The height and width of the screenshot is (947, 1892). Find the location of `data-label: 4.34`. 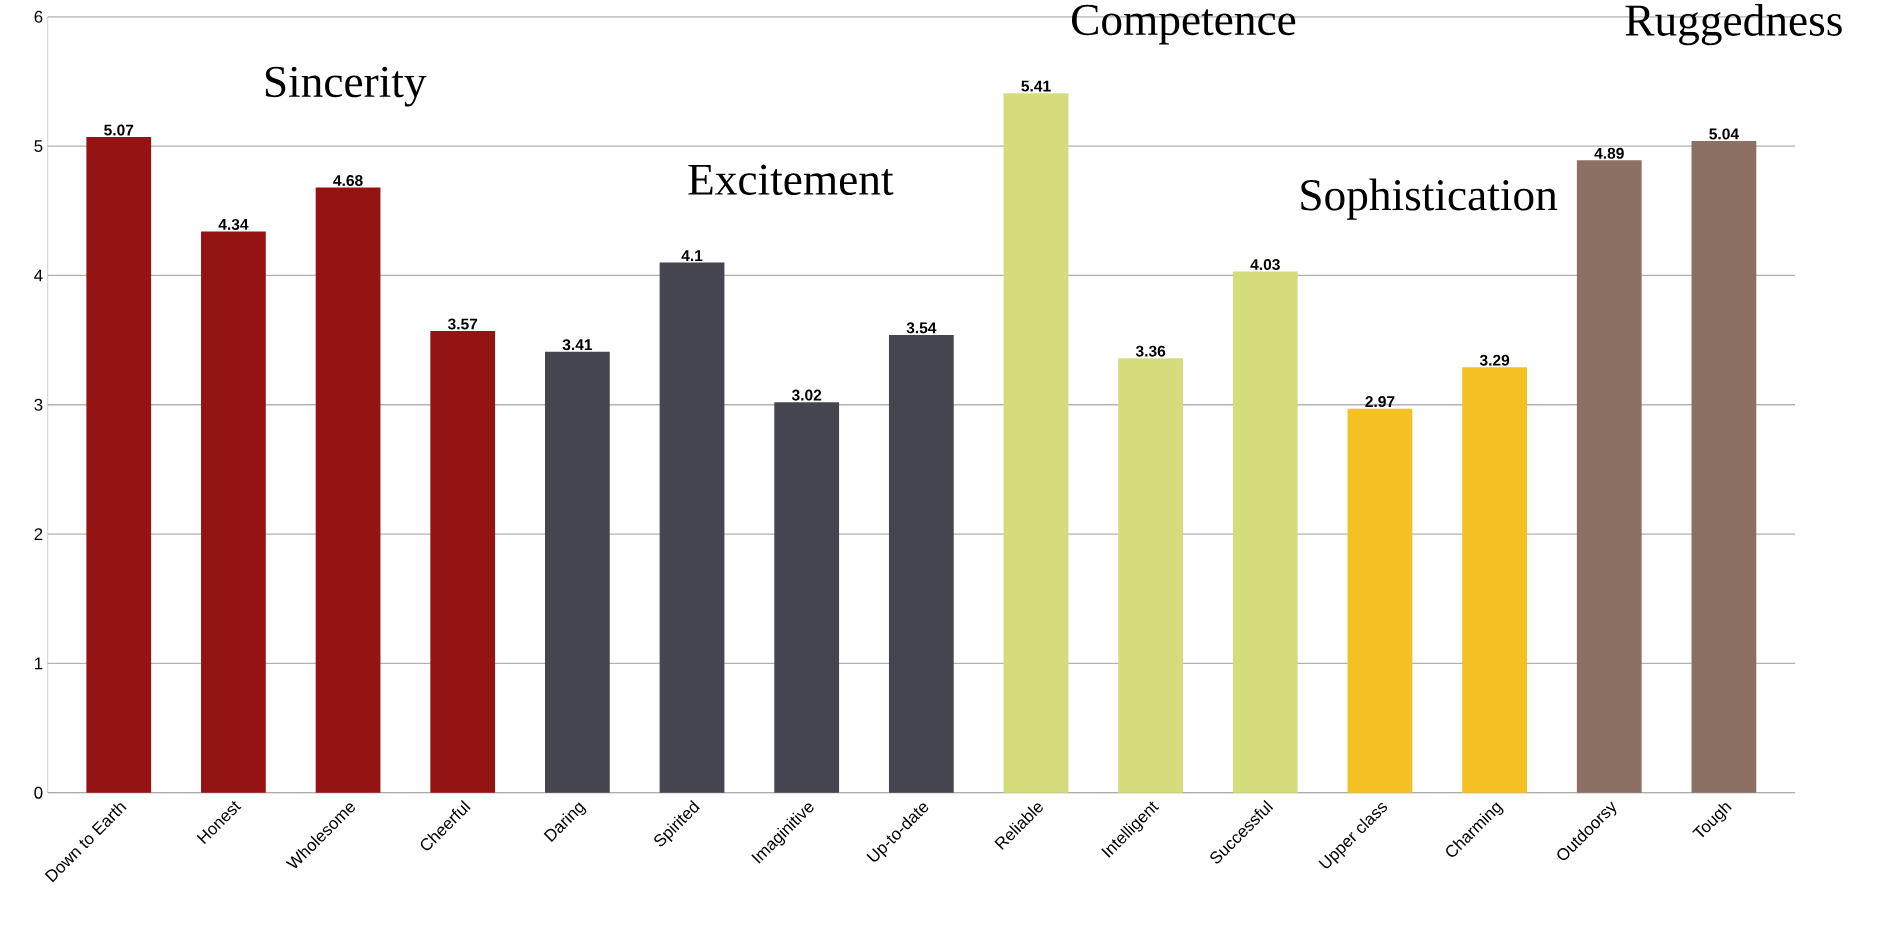

data-label: 4.34 is located at coordinates (233, 225).